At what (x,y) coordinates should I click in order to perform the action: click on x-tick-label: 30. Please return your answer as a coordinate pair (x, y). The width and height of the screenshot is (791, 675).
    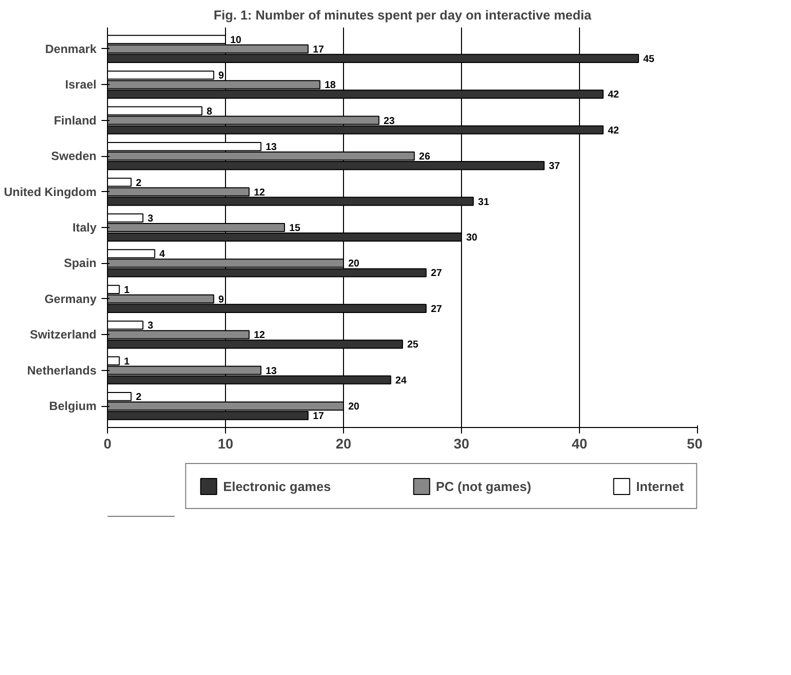
    Looking at the image, I should click on (462, 444).